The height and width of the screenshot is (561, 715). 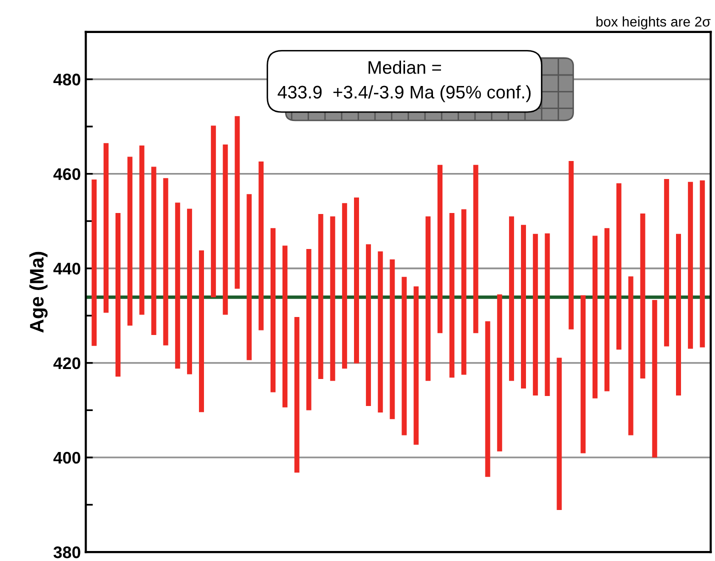 I want to click on text: box heights are 2σ, so click(x=653, y=23).